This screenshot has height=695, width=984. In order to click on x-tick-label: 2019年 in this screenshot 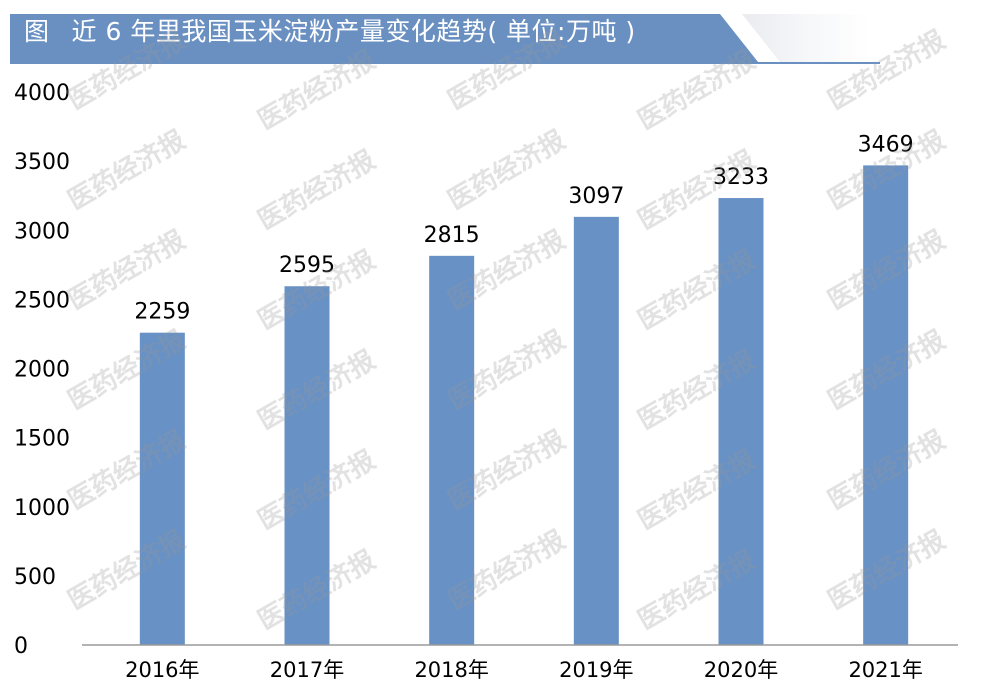, I will do `click(596, 670)`.